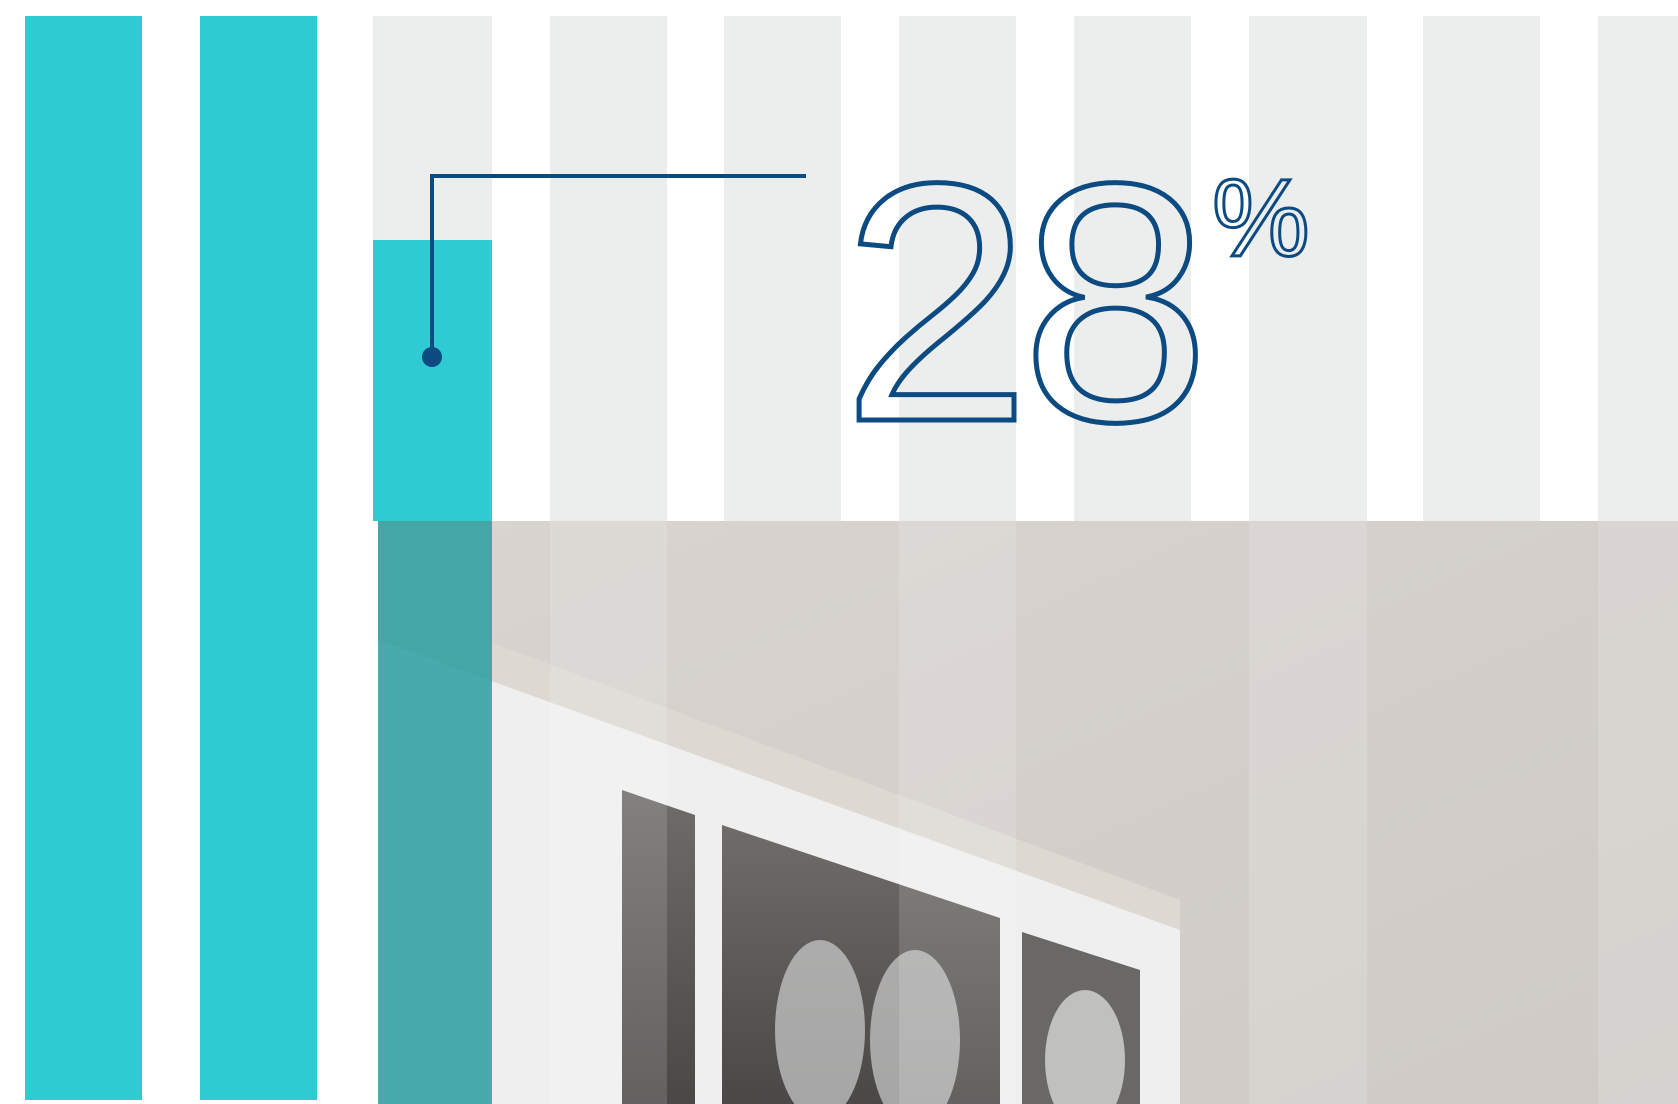 Image resolution: width=1678 pixels, height=1104 pixels. I want to click on callout-leader, so click(614, 270).